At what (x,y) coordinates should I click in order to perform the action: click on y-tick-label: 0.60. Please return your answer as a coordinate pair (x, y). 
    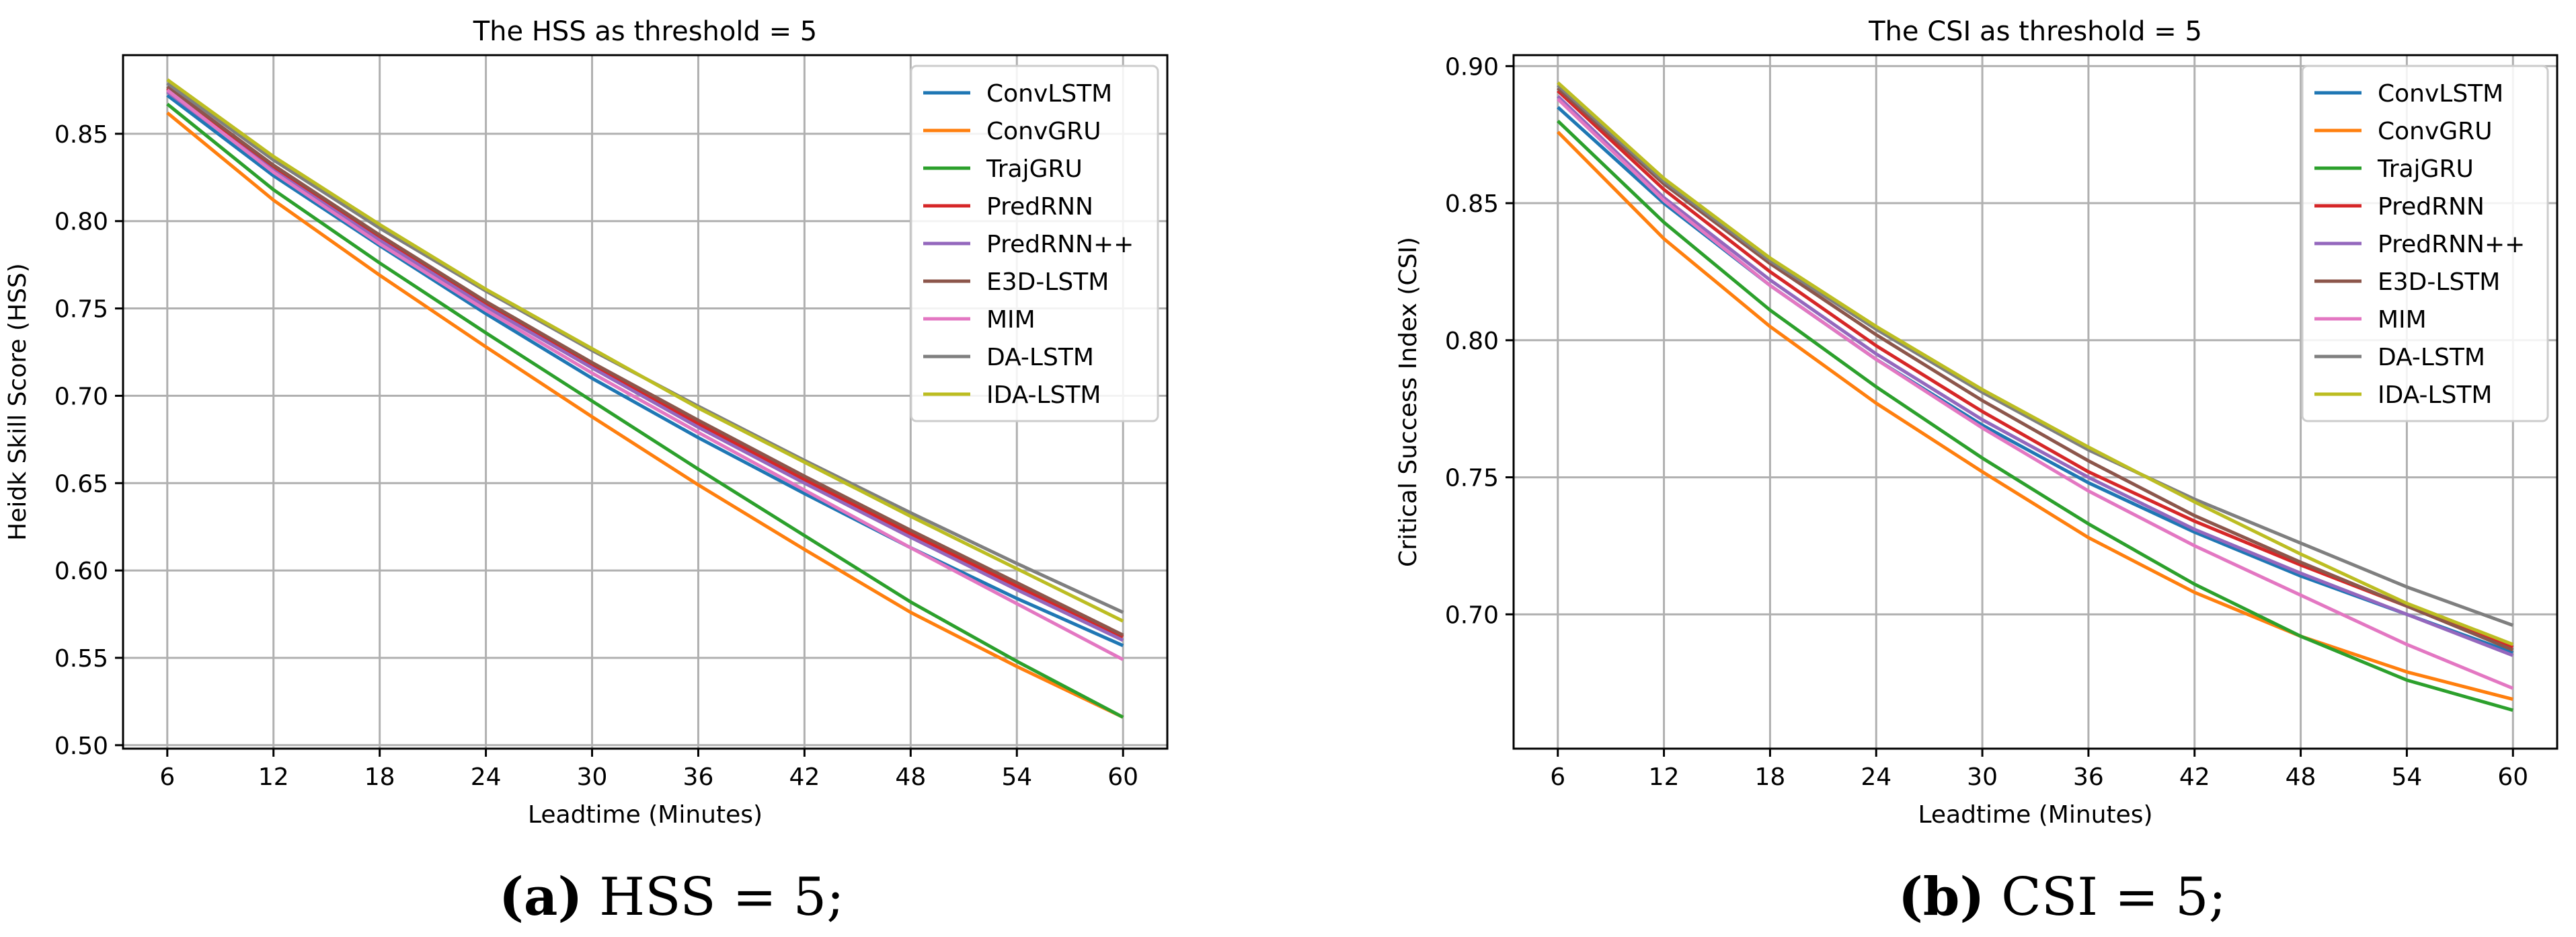
    Looking at the image, I should click on (81, 571).